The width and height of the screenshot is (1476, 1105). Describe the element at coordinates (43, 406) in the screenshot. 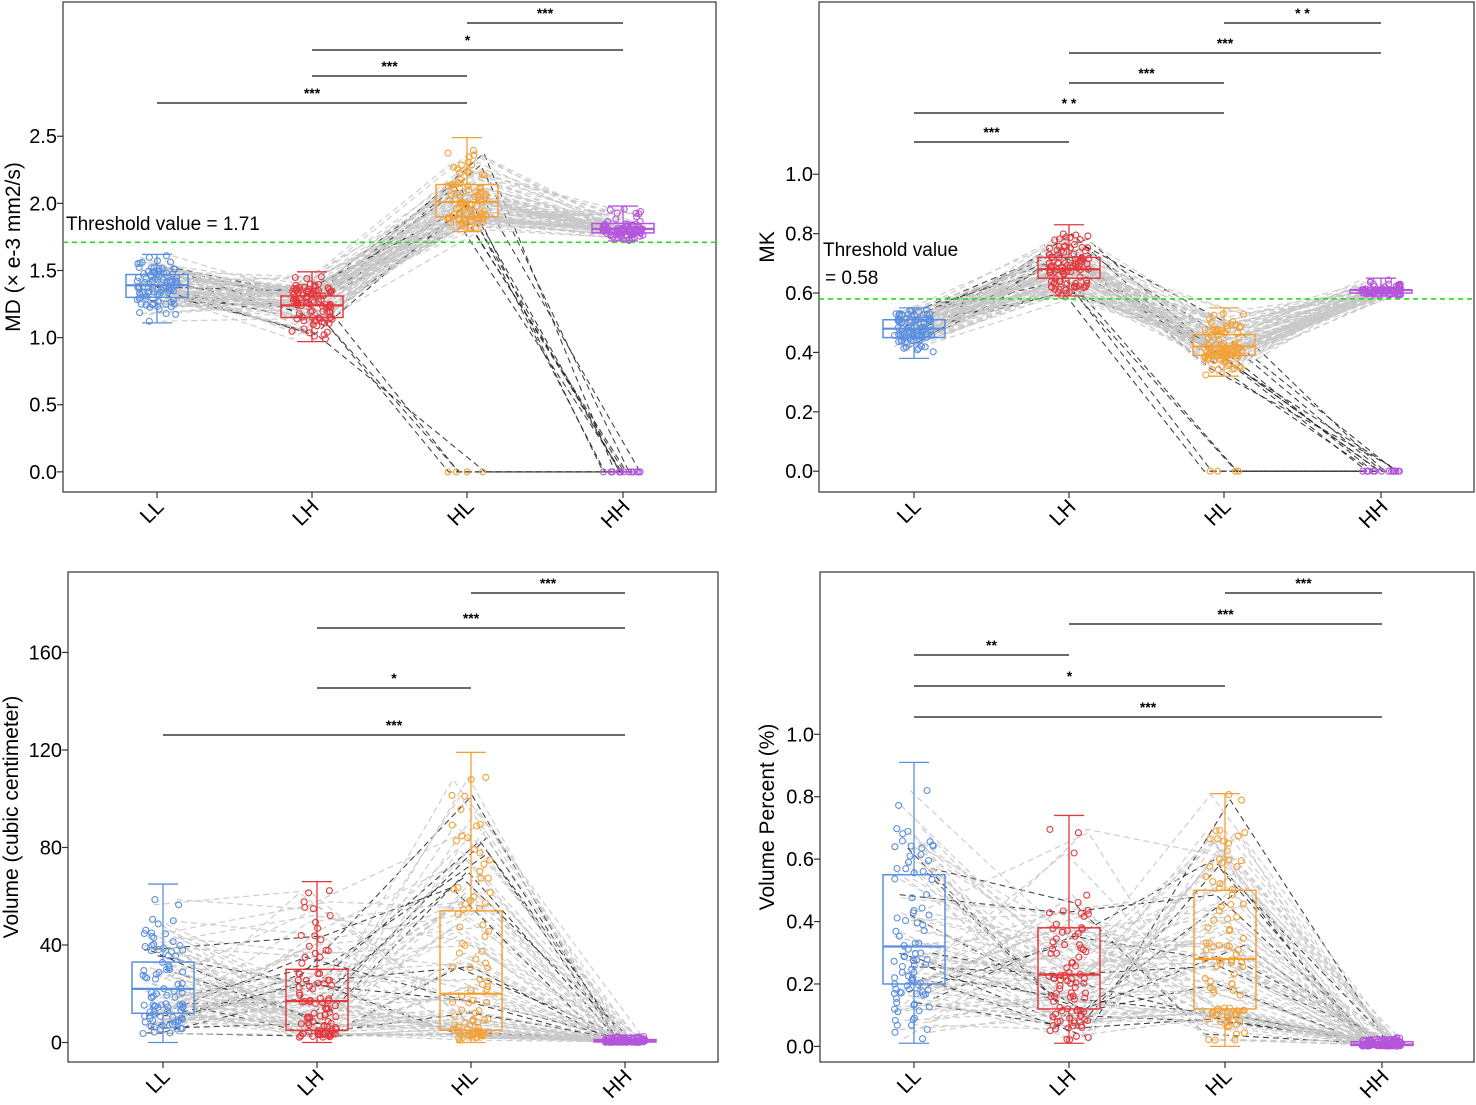

I see `y-tick-label: 0.5` at that location.